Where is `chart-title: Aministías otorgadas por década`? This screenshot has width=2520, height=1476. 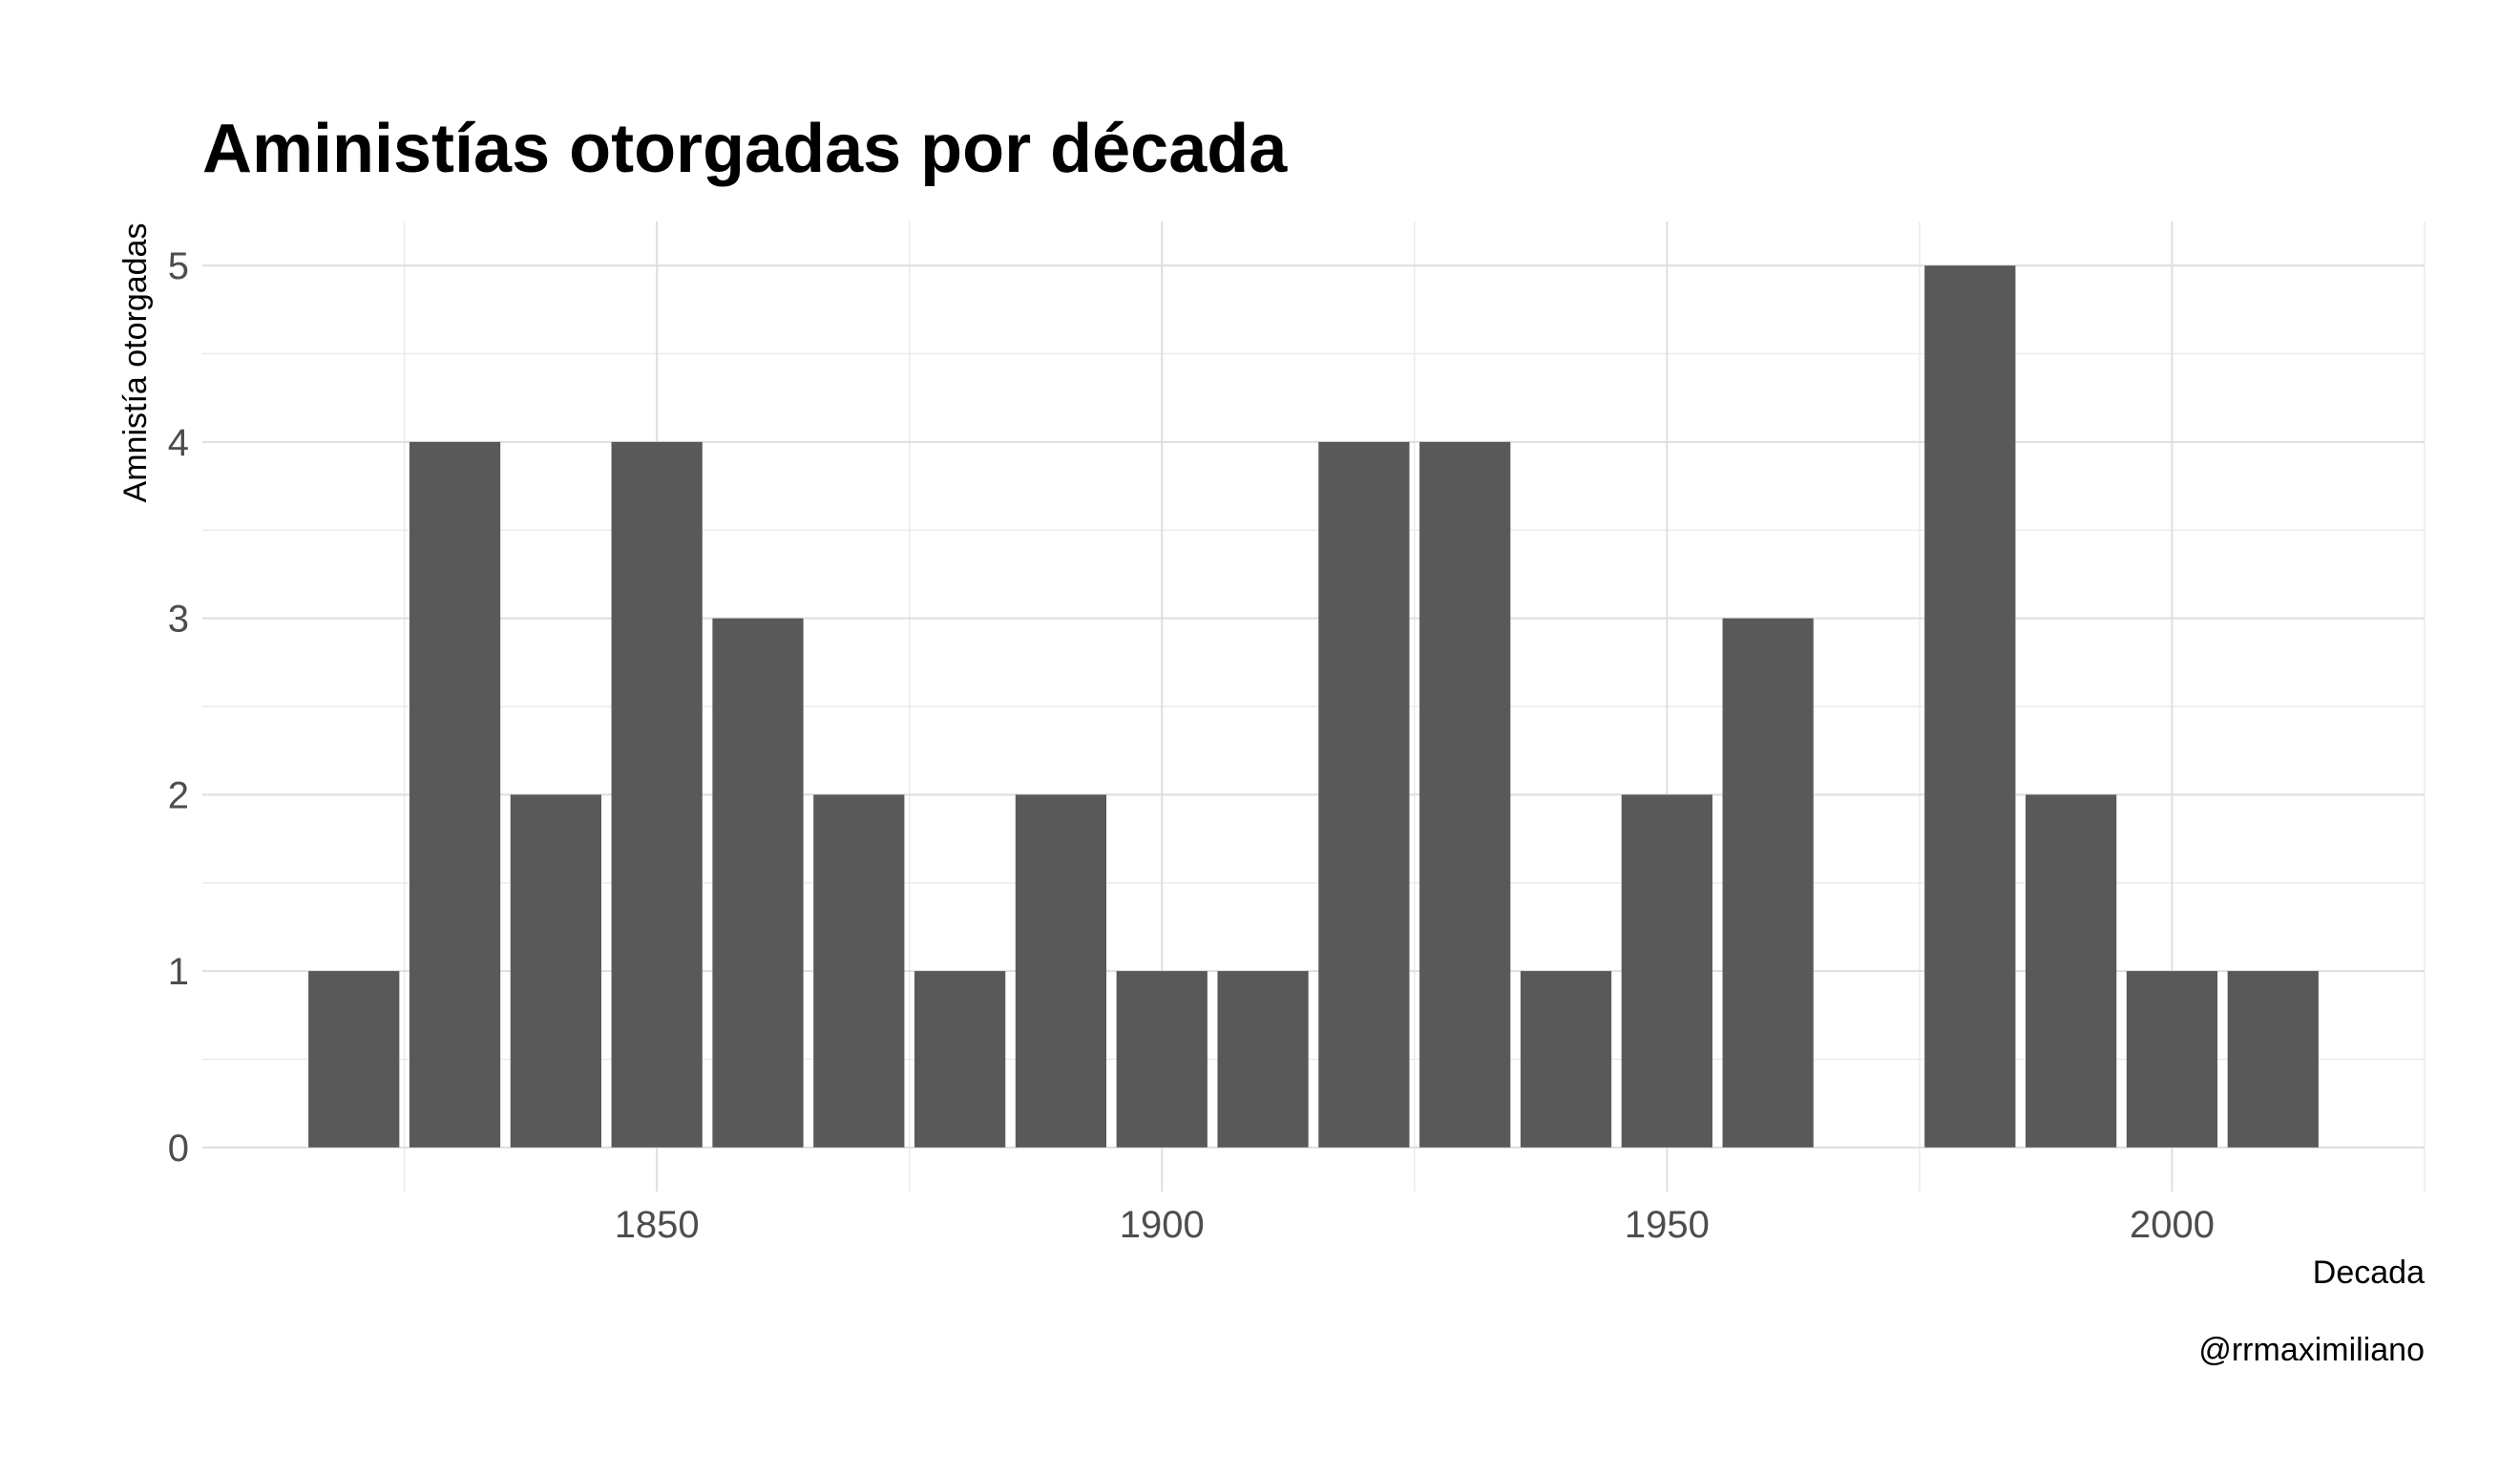
chart-title: Aministías otorgadas por década is located at coordinates (745, 149).